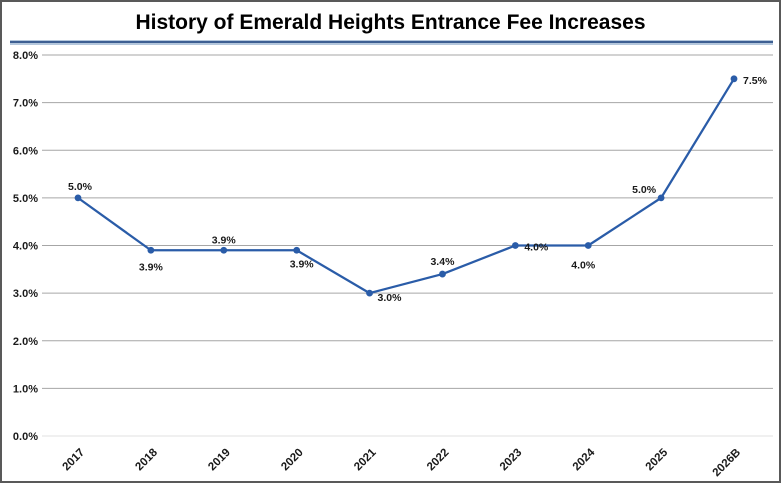  I want to click on x-tick-label: 2021, so click(365, 459).